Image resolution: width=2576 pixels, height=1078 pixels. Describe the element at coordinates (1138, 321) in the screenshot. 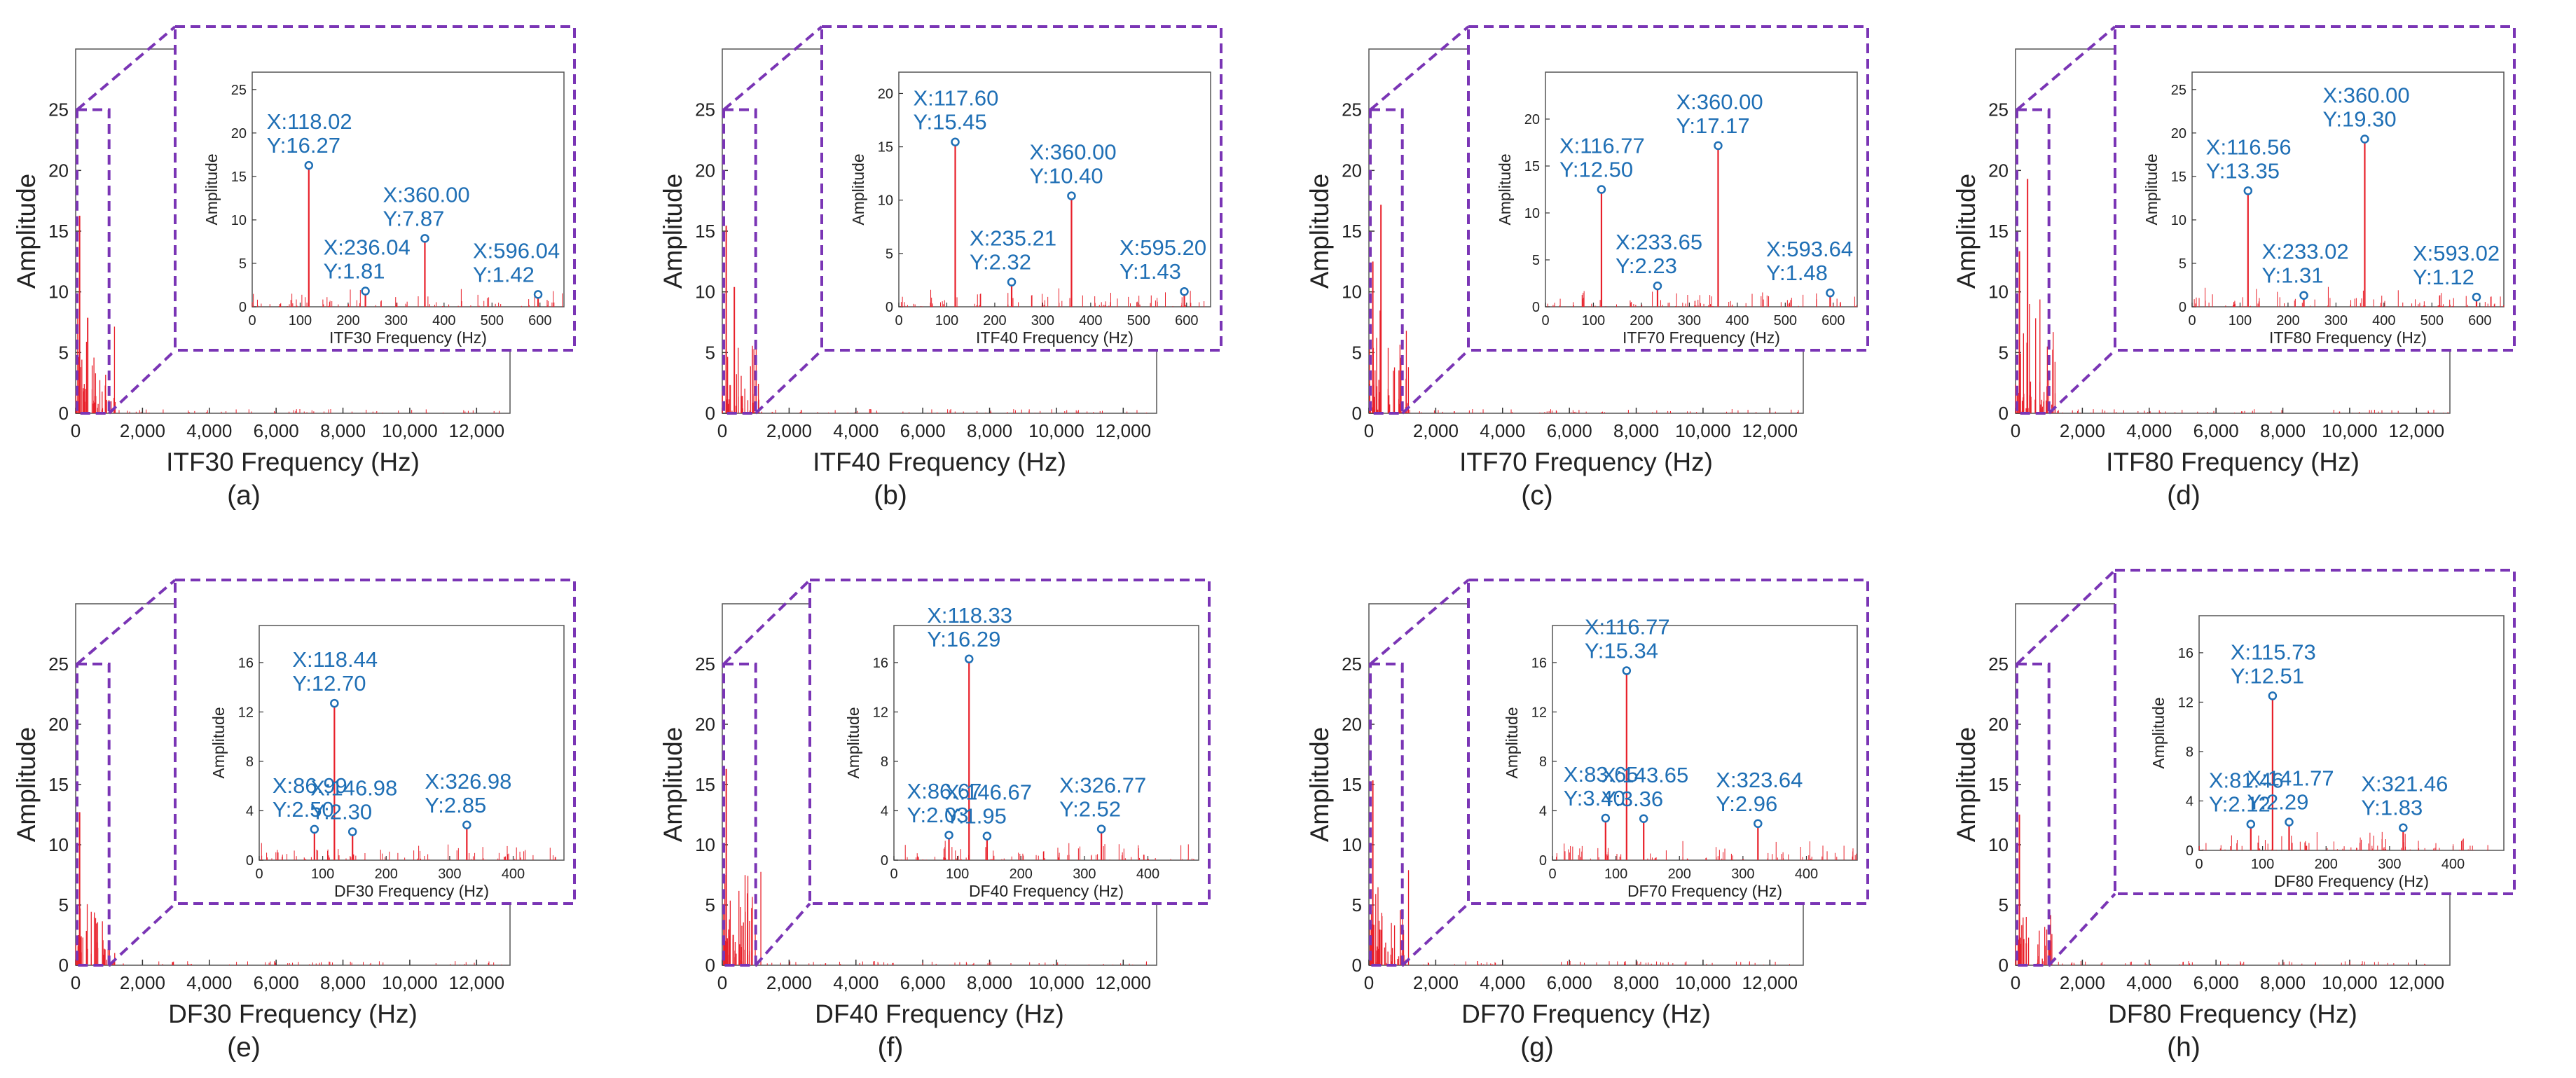

I see `inset-x-tick-label: 500` at that location.